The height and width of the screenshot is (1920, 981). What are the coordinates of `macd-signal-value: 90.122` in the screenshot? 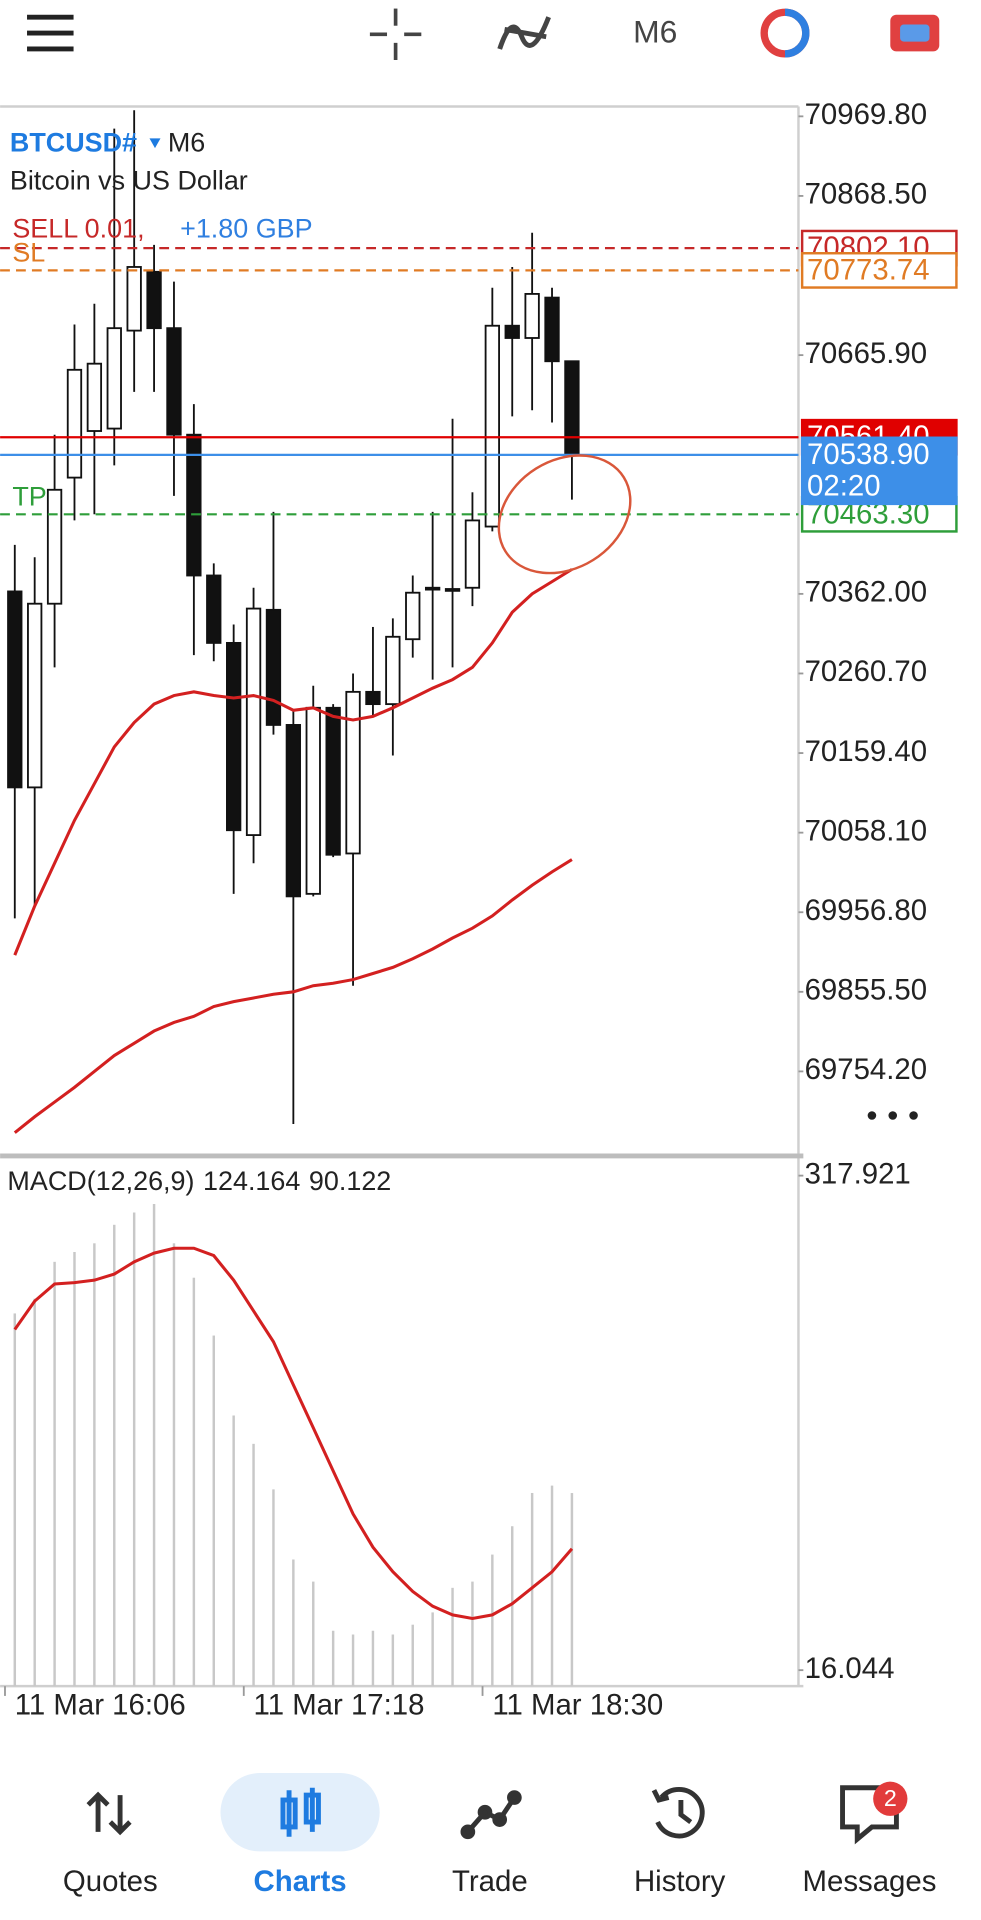 It's located at (350, 1181).